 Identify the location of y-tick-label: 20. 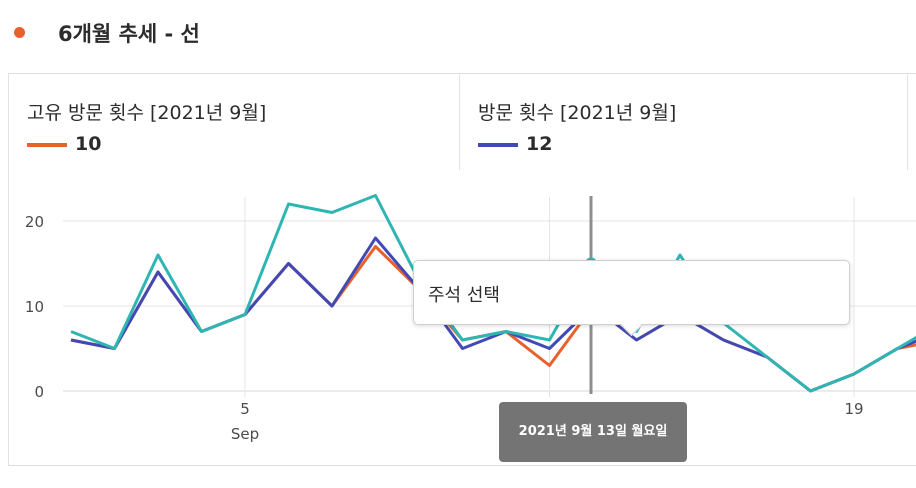
(34, 222).